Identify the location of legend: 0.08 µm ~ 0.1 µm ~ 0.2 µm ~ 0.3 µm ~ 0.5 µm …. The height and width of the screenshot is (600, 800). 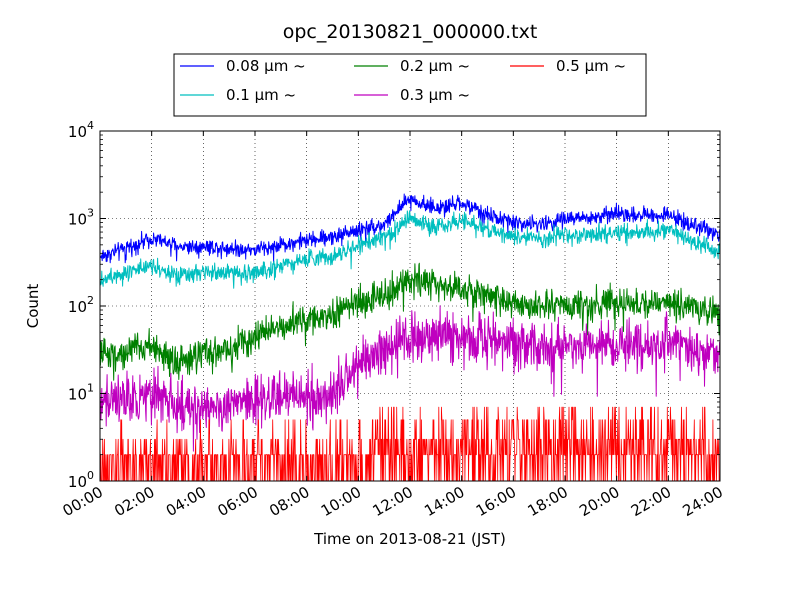
(410, 85).